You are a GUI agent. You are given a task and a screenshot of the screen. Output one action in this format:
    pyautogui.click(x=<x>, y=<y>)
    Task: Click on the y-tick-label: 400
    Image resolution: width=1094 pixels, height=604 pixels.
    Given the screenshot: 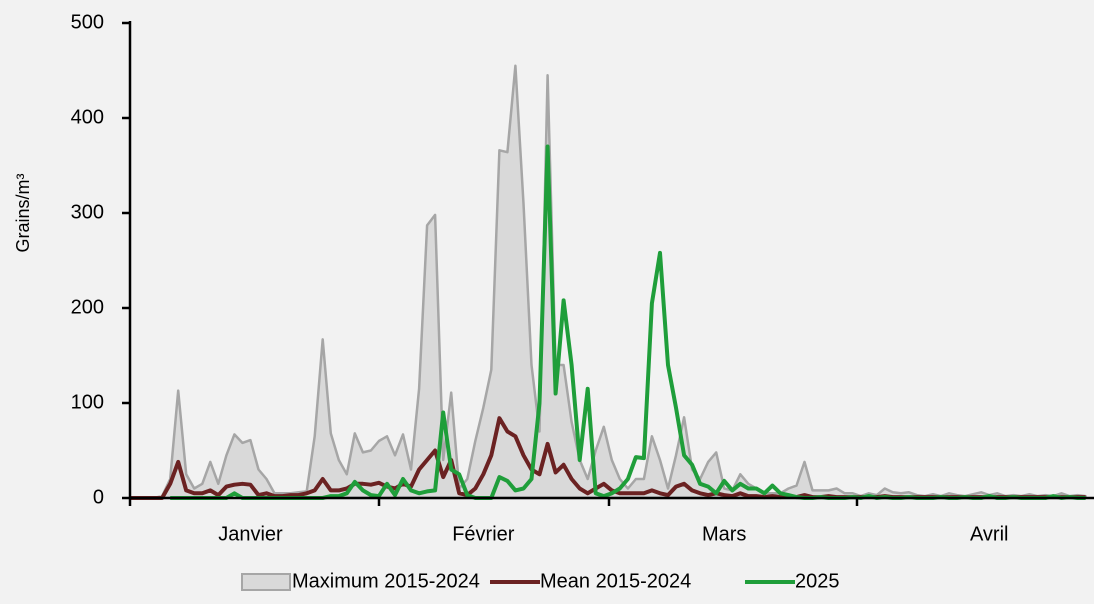 What is the action you would take?
    pyautogui.click(x=87, y=117)
    